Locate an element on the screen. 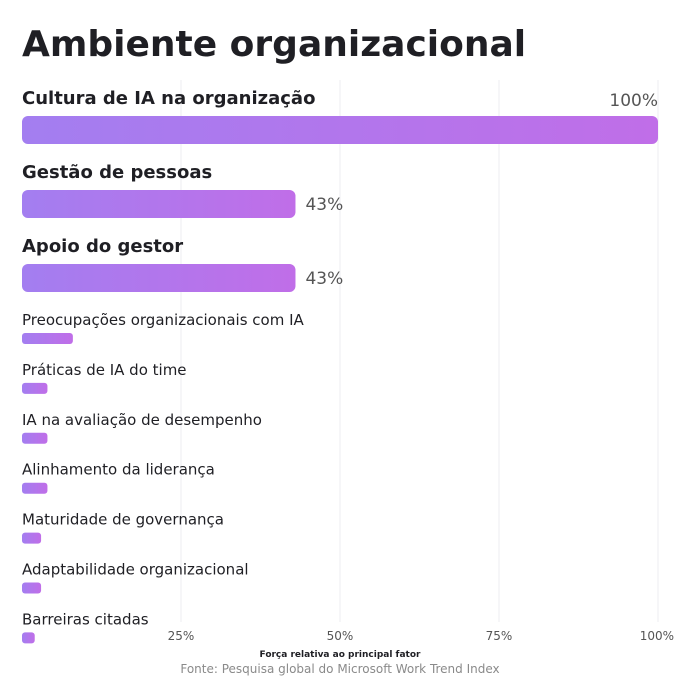  category-label: Adaptabilidade organizacional is located at coordinates (135, 570).